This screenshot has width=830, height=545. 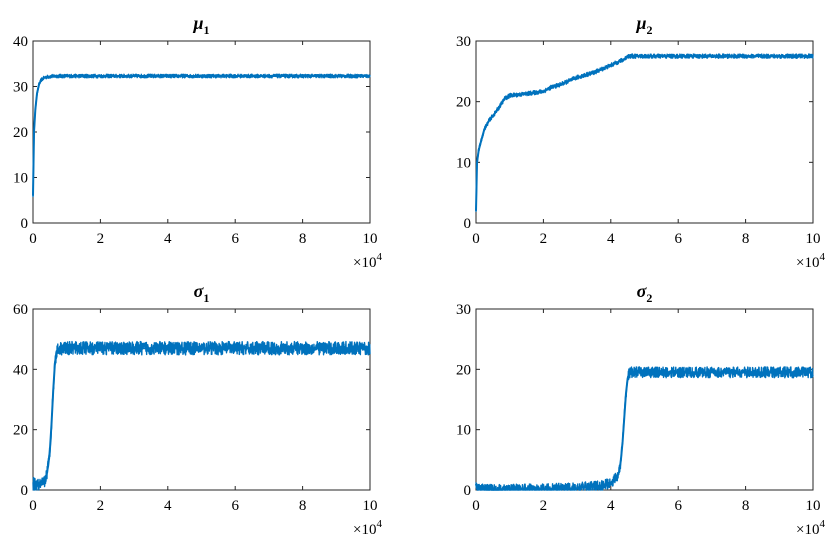 I want to click on y-tick-label: 60, so click(x=20, y=310).